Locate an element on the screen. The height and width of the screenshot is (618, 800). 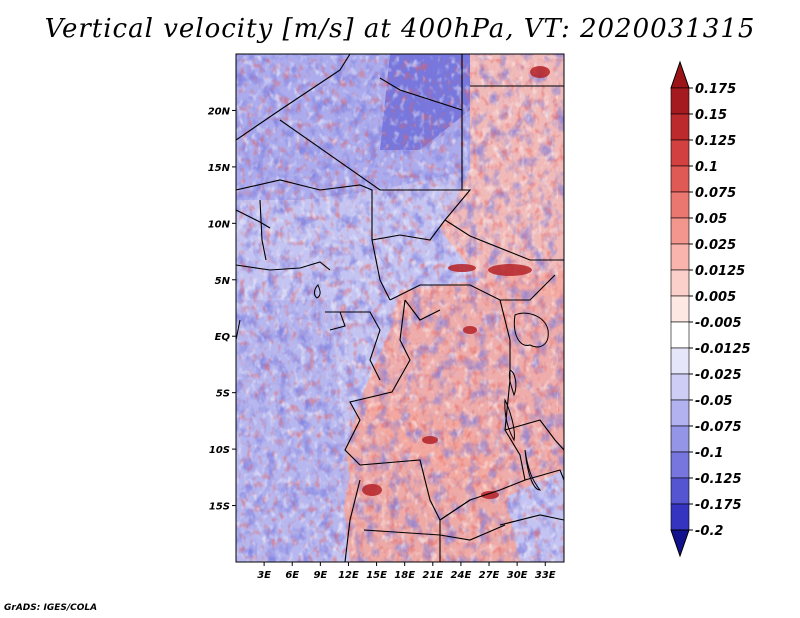
colorbar-label: -0.075 is located at coordinates (718, 427).